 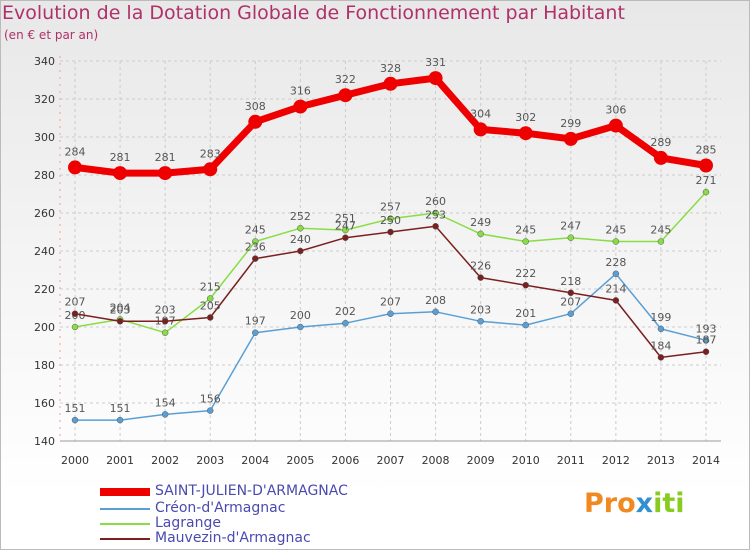 I want to click on data-label: 193, so click(x=706, y=328).